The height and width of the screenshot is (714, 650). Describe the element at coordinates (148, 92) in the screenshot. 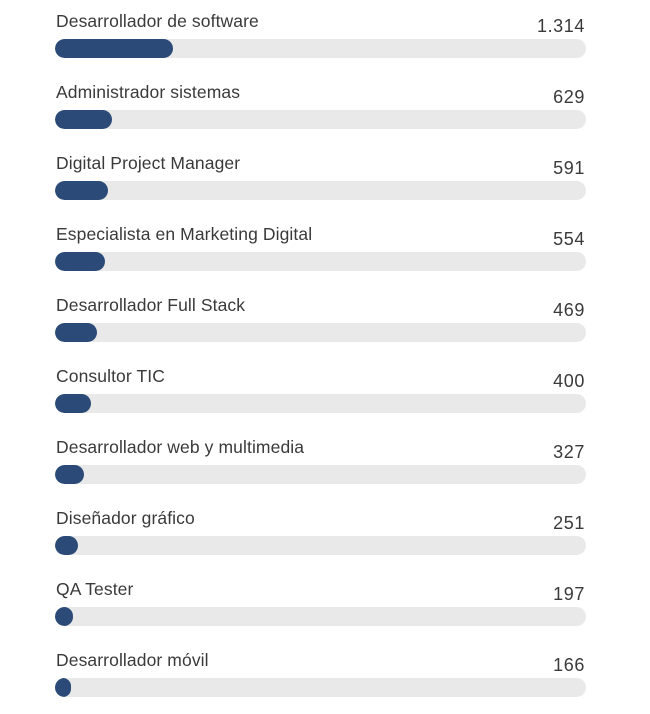

I see `bar-label: Administrador sistemas` at that location.